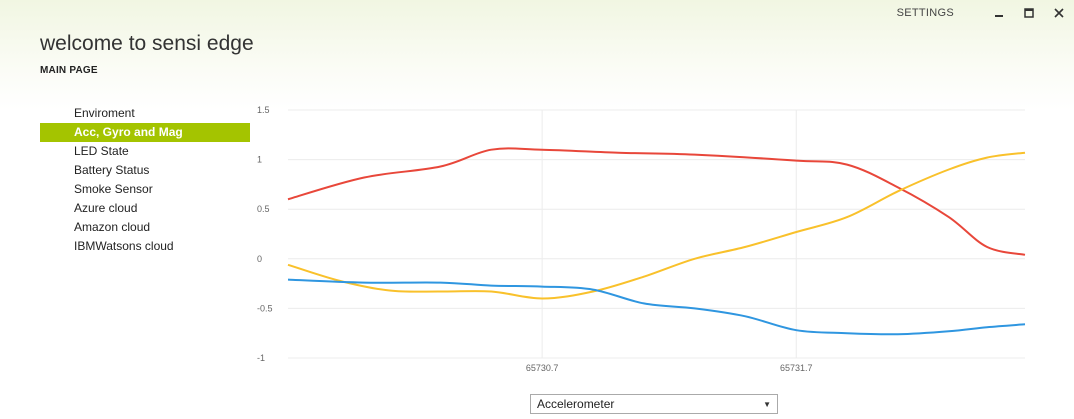 The height and width of the screenshot is (419, 1074). Describe the element at coordinates (147, 43) in the screenshot. I see `page-title: welcome to sensi edge` at that location.